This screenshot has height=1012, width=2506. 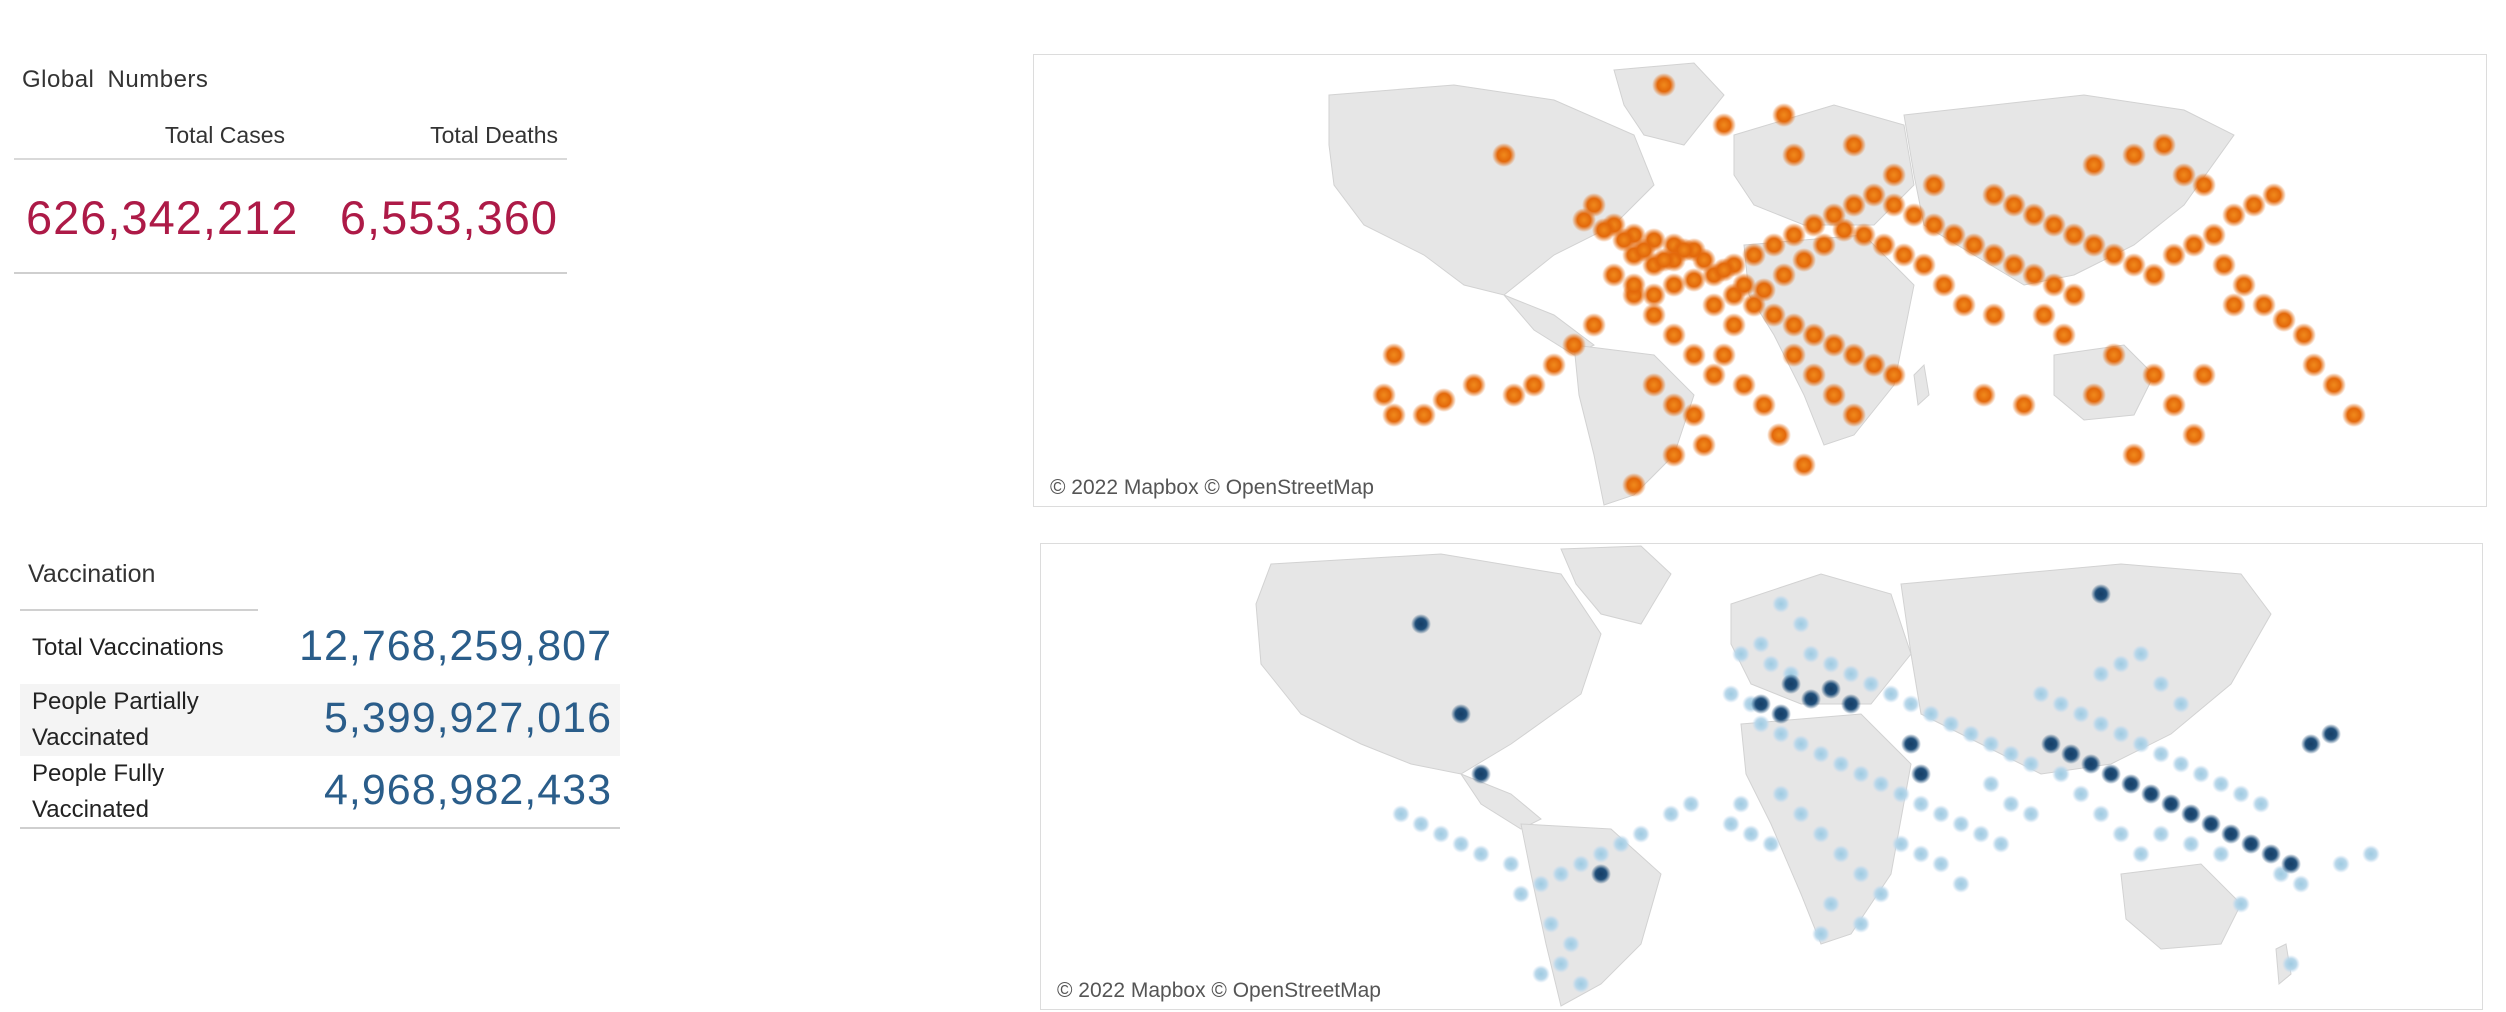 What do you see at coordinates (448, 217) in the screenshot?
I see `total-deaths-value: 6,553,360` at bounding box center [448, 217].